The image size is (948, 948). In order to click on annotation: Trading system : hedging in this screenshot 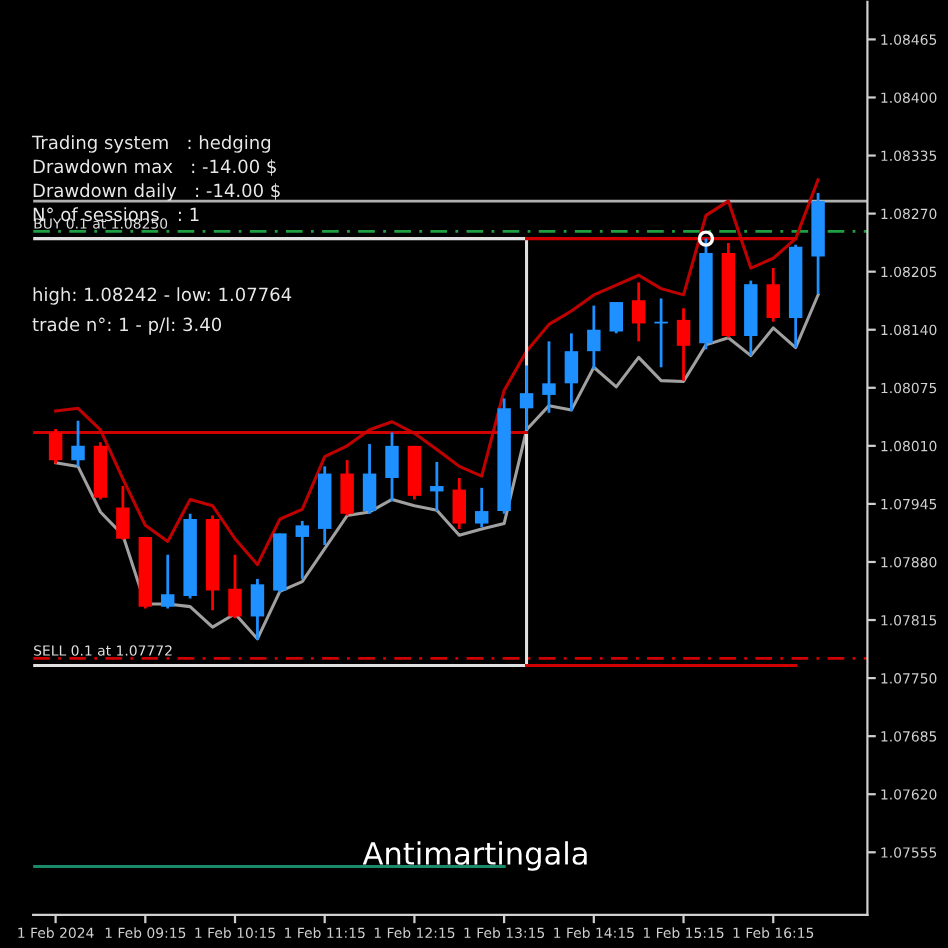, I will do `click(151, 144)`.